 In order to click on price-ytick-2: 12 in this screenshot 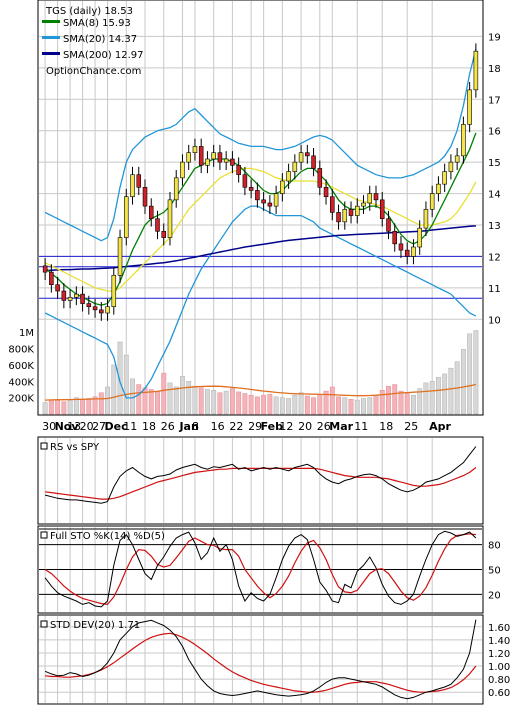, I will do `click(494, 257)`.